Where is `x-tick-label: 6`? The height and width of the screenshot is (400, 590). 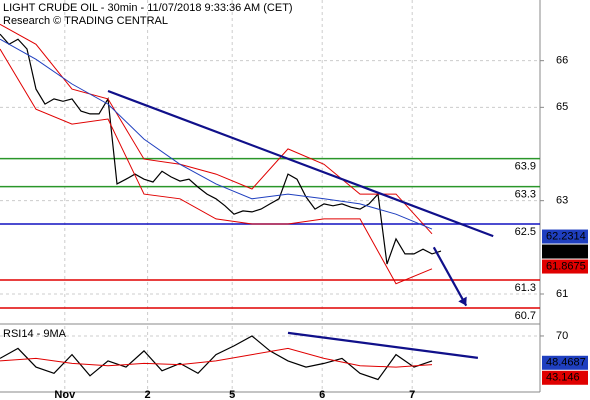 x-tick-label: 6 is located at coordinates (322, 394).